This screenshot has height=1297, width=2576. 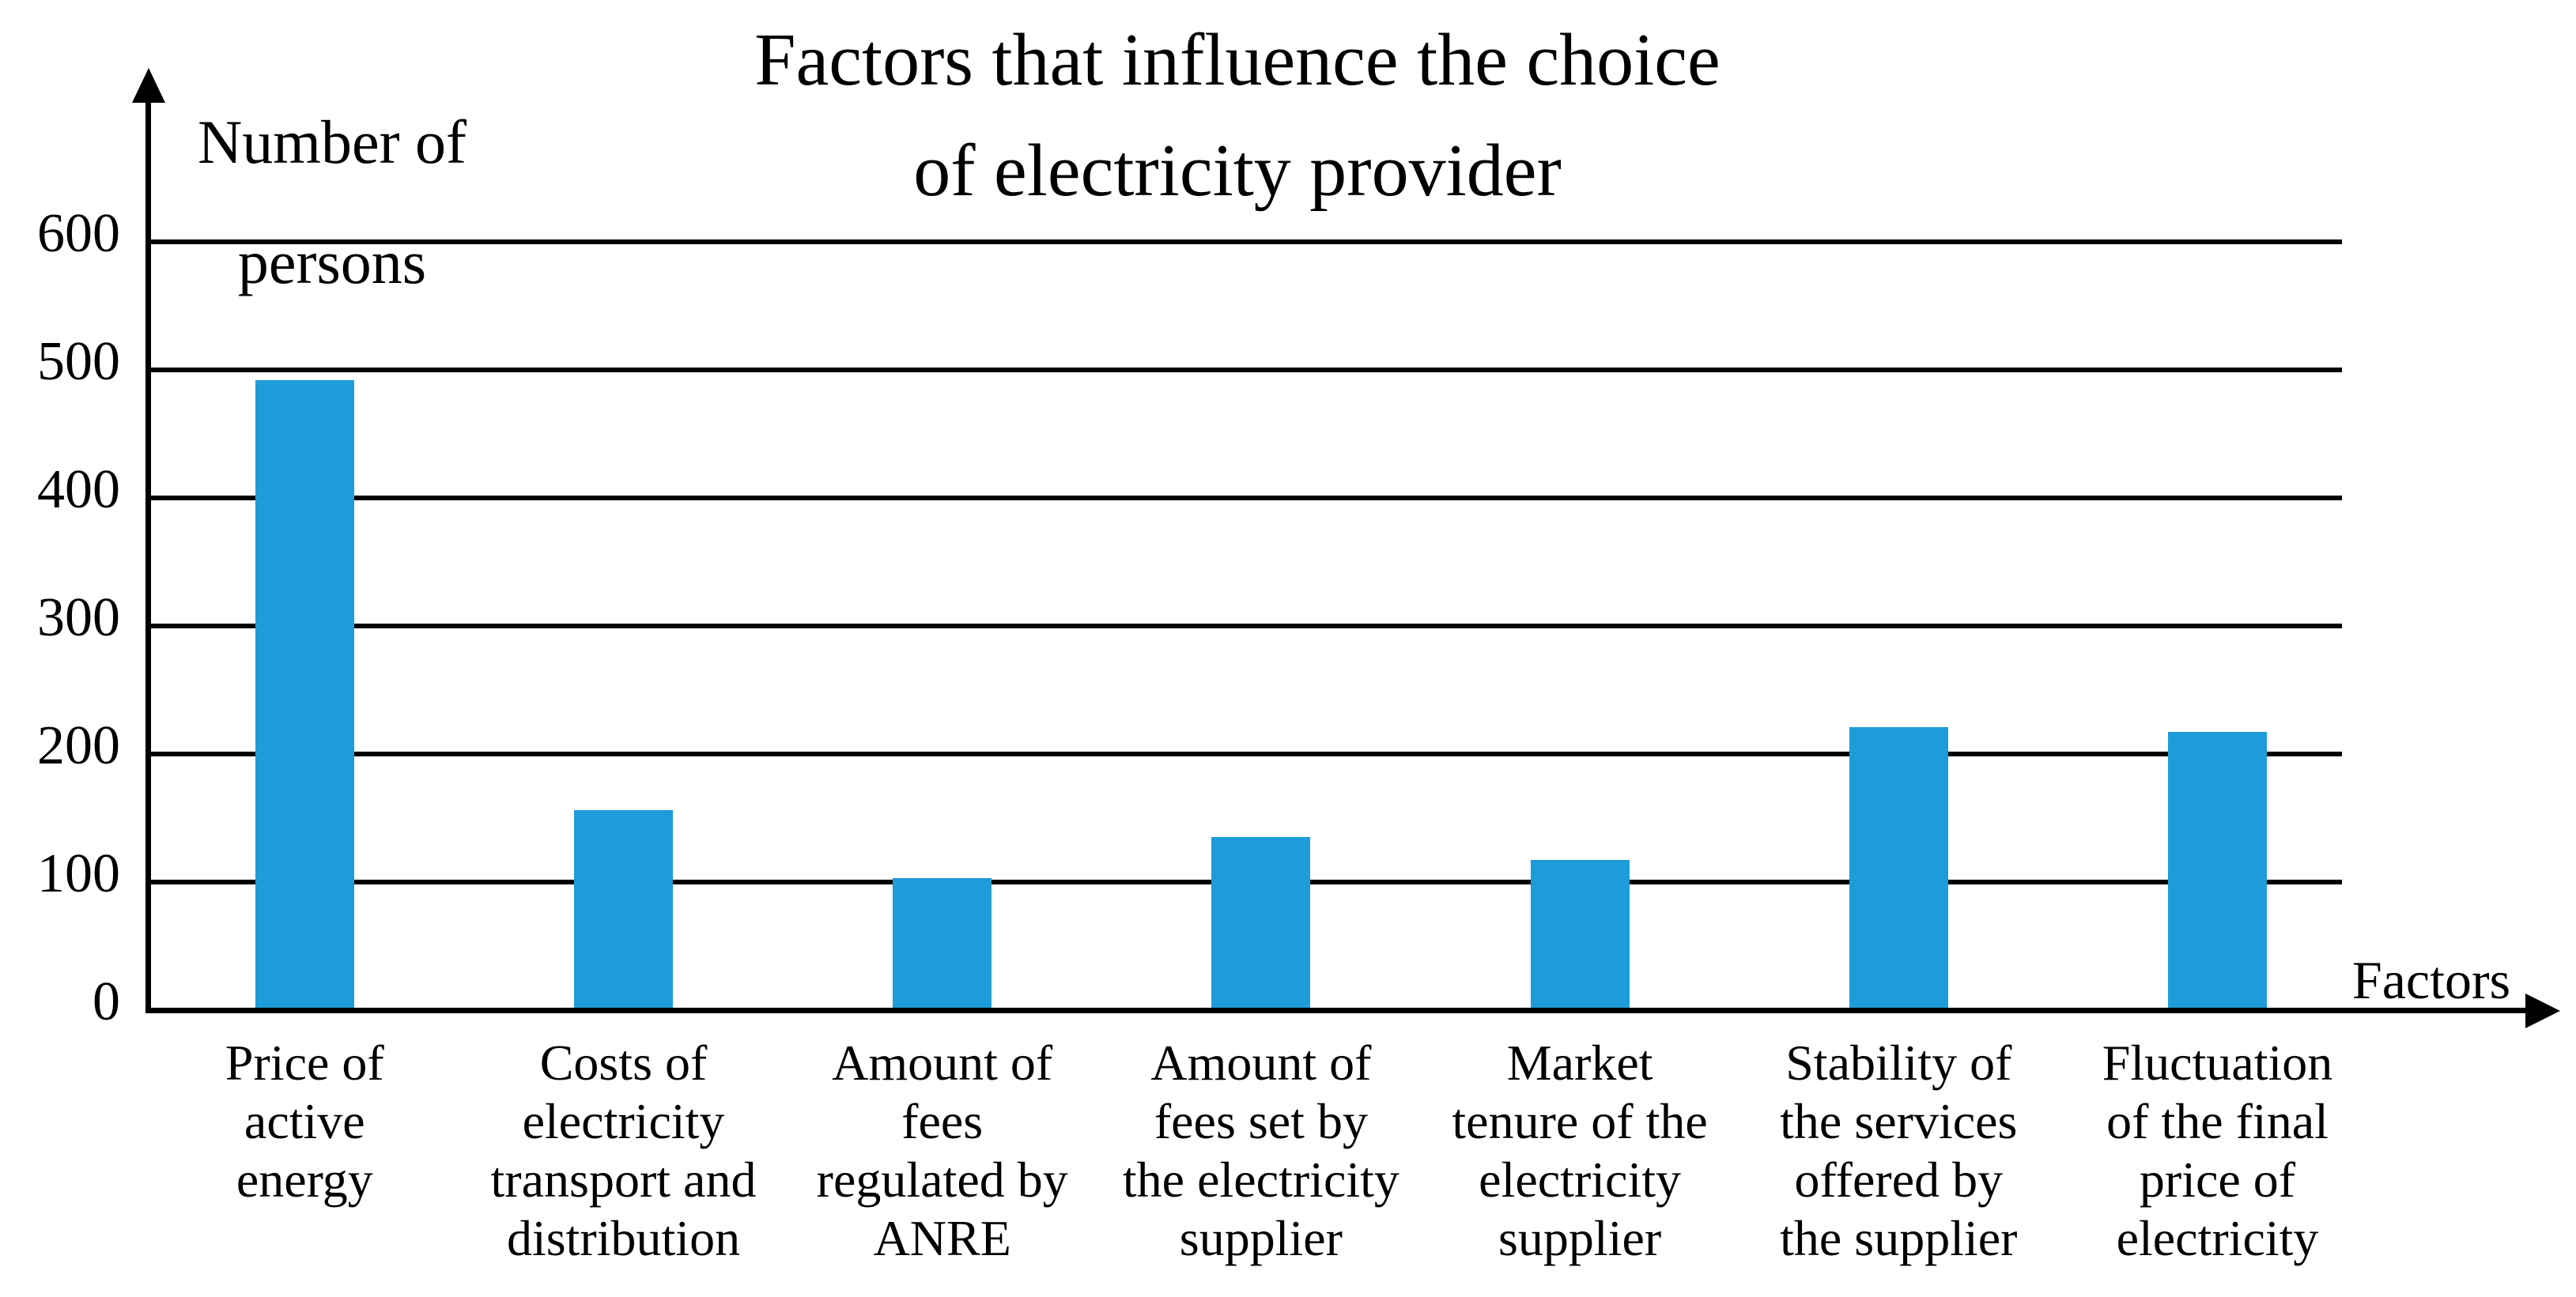 I want to click on x-axis-label: Factors, so click(x=2431, y=980).